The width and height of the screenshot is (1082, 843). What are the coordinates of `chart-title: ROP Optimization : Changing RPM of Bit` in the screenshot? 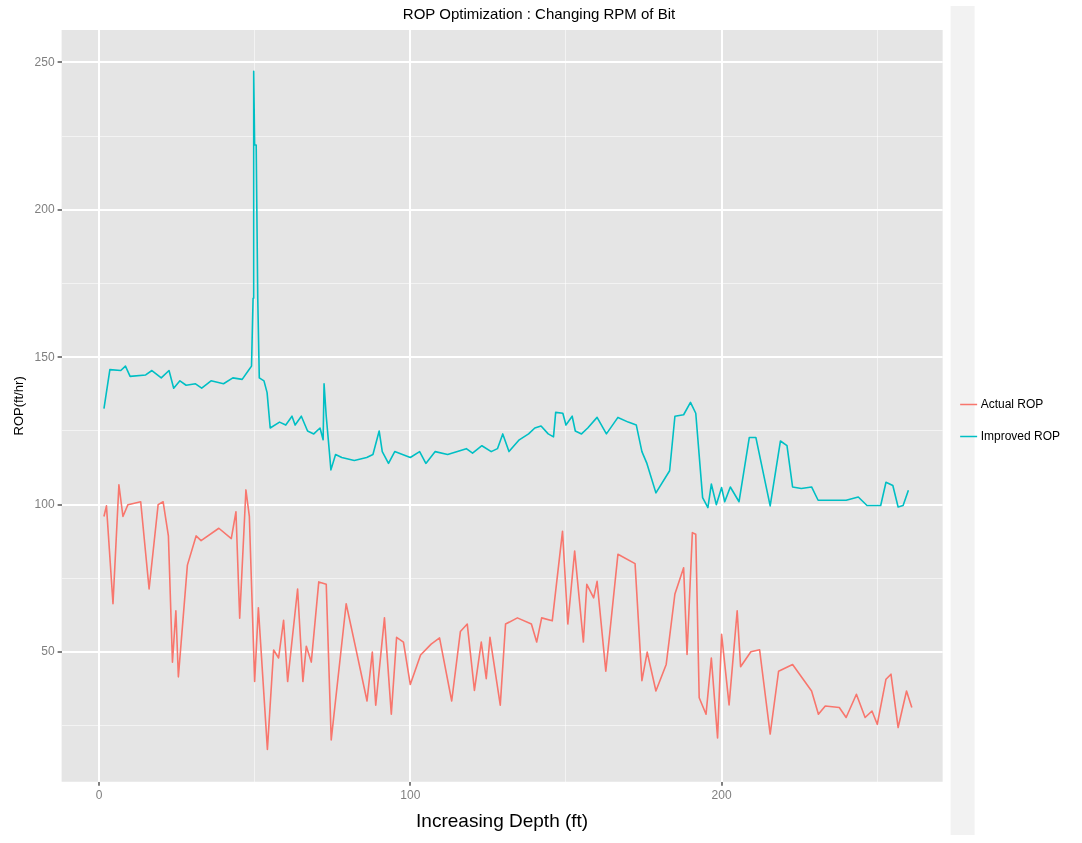 It's located at (539, 14).